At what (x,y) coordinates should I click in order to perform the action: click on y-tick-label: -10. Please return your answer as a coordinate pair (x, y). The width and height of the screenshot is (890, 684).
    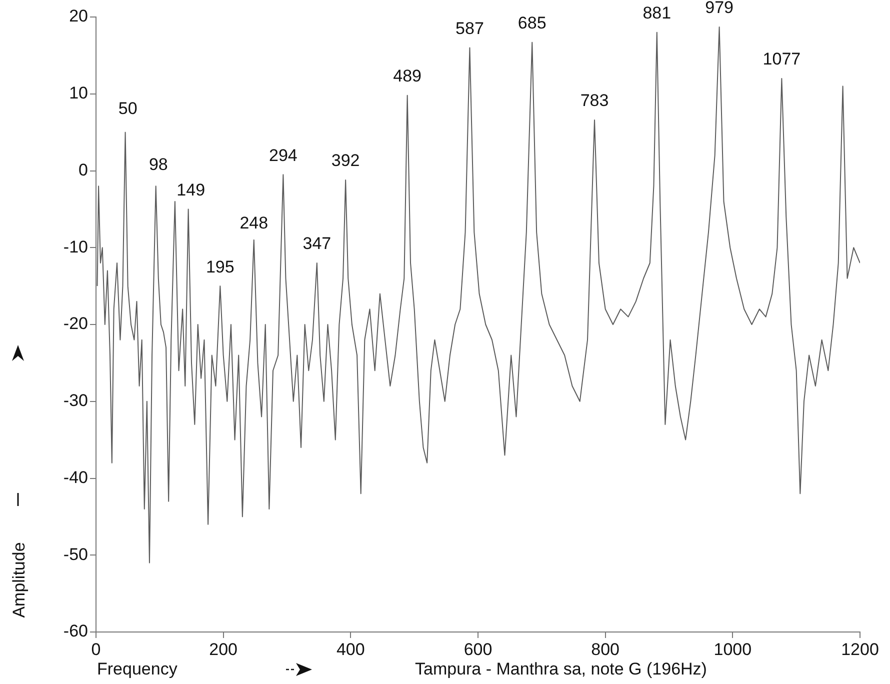
    Looking at the image, I should click on (75, 246).